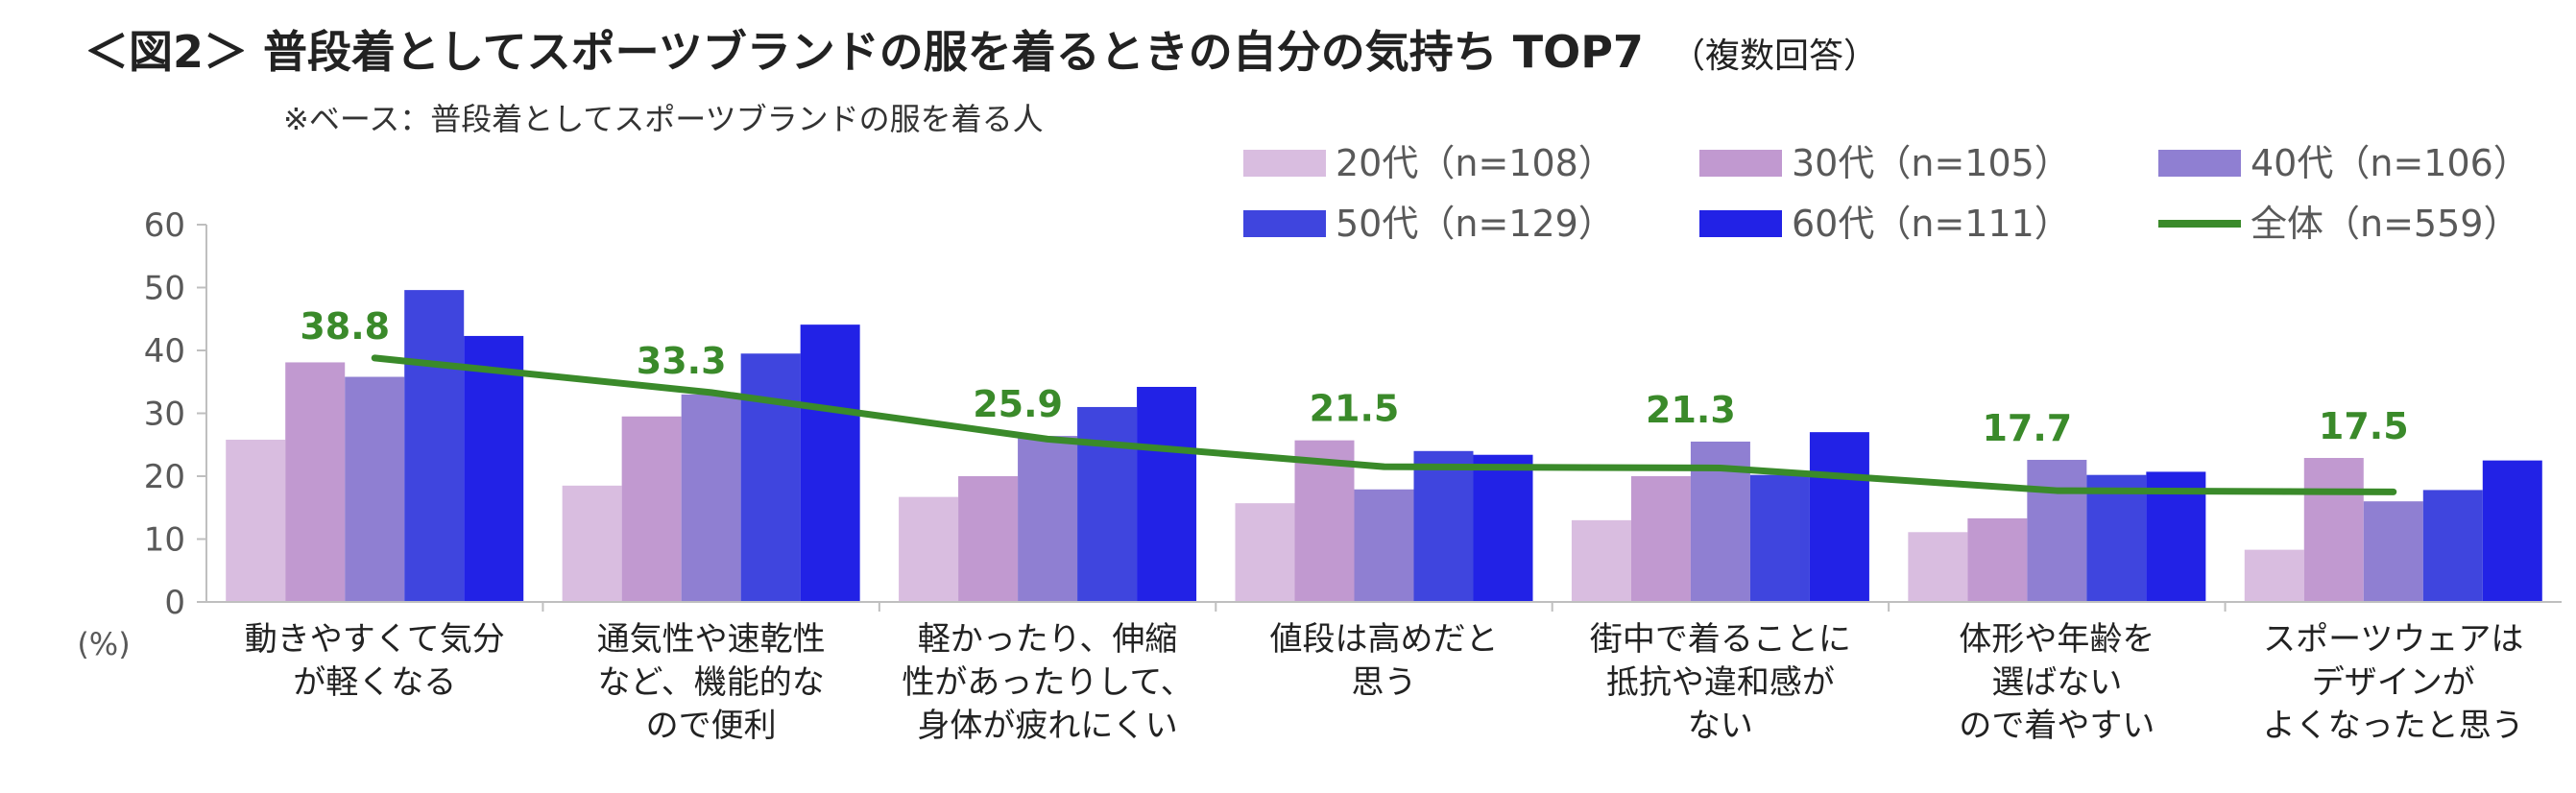  Describe the element at coordinates (164, 540) in the screenshot. I see `y-tick-label: 10` at that location.